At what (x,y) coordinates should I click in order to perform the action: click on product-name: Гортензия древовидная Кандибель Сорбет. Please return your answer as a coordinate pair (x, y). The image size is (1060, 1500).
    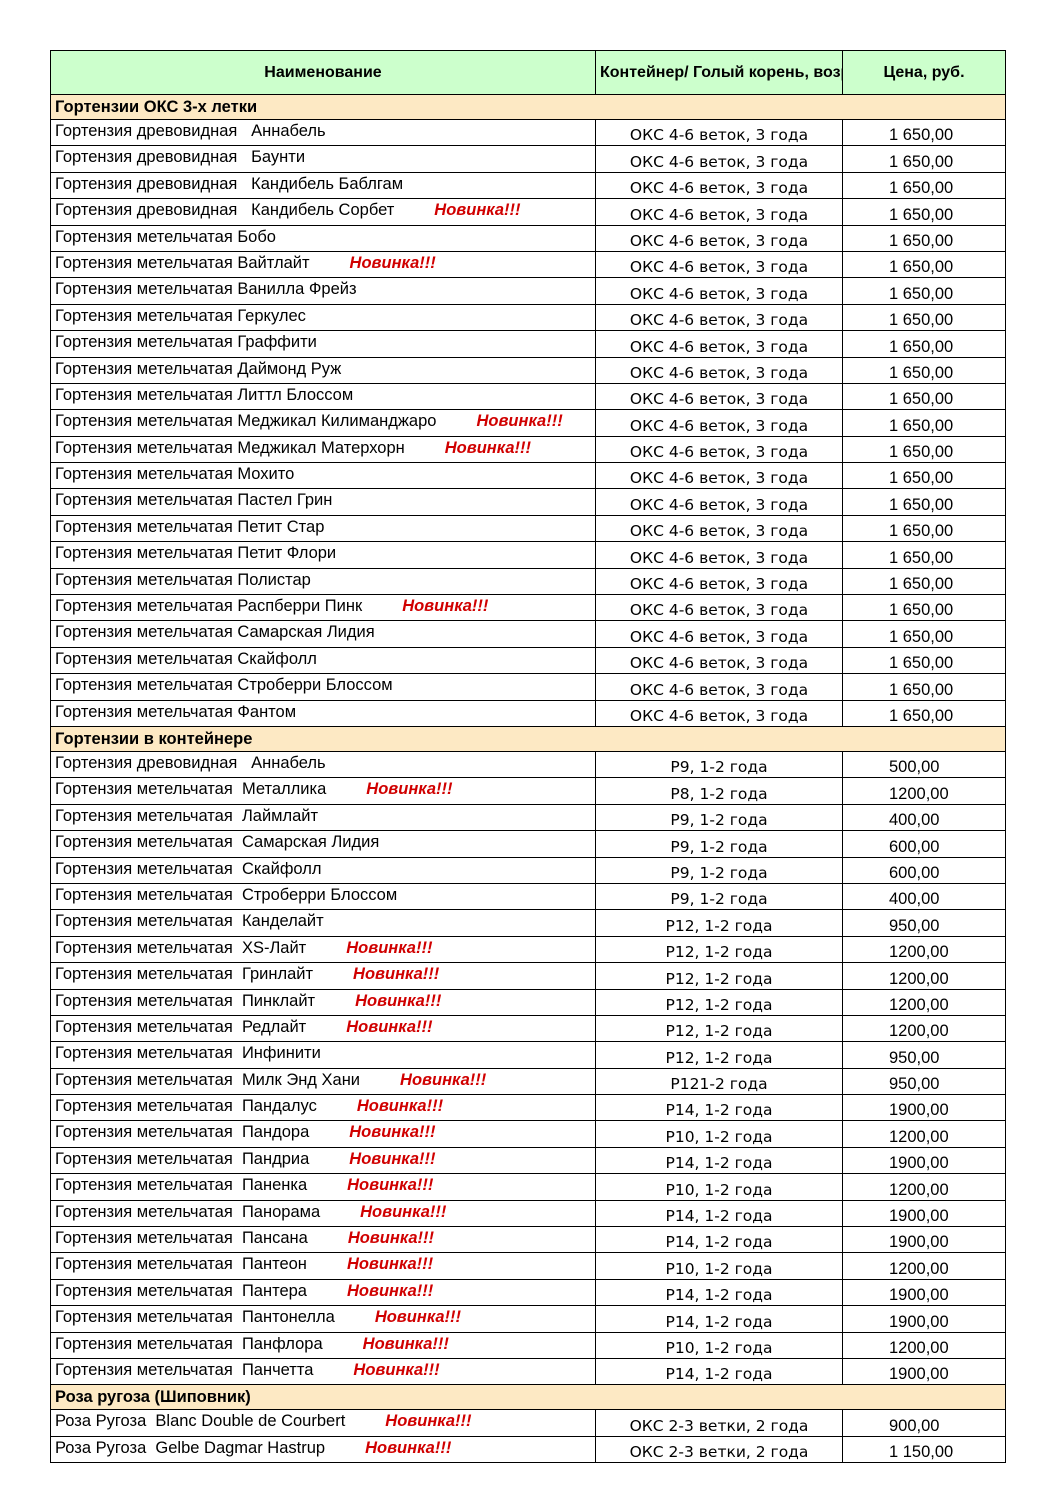
    Looking at the image, I should click on (225, 210).